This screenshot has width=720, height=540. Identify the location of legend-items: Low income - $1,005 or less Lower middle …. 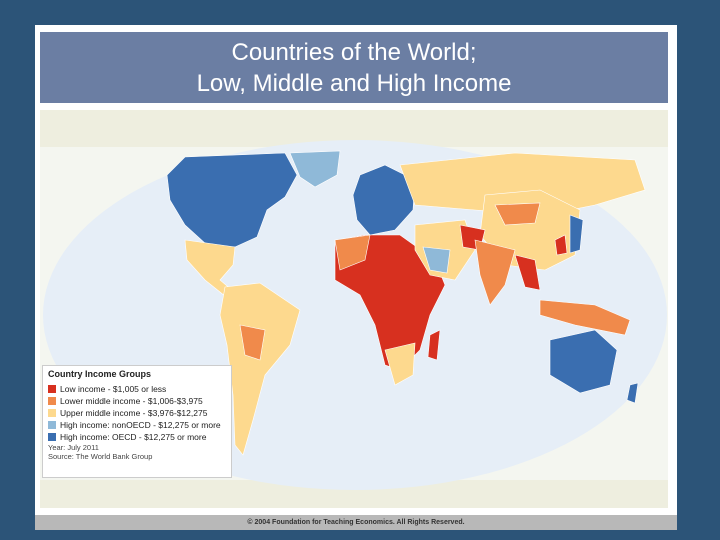
(137, 413).